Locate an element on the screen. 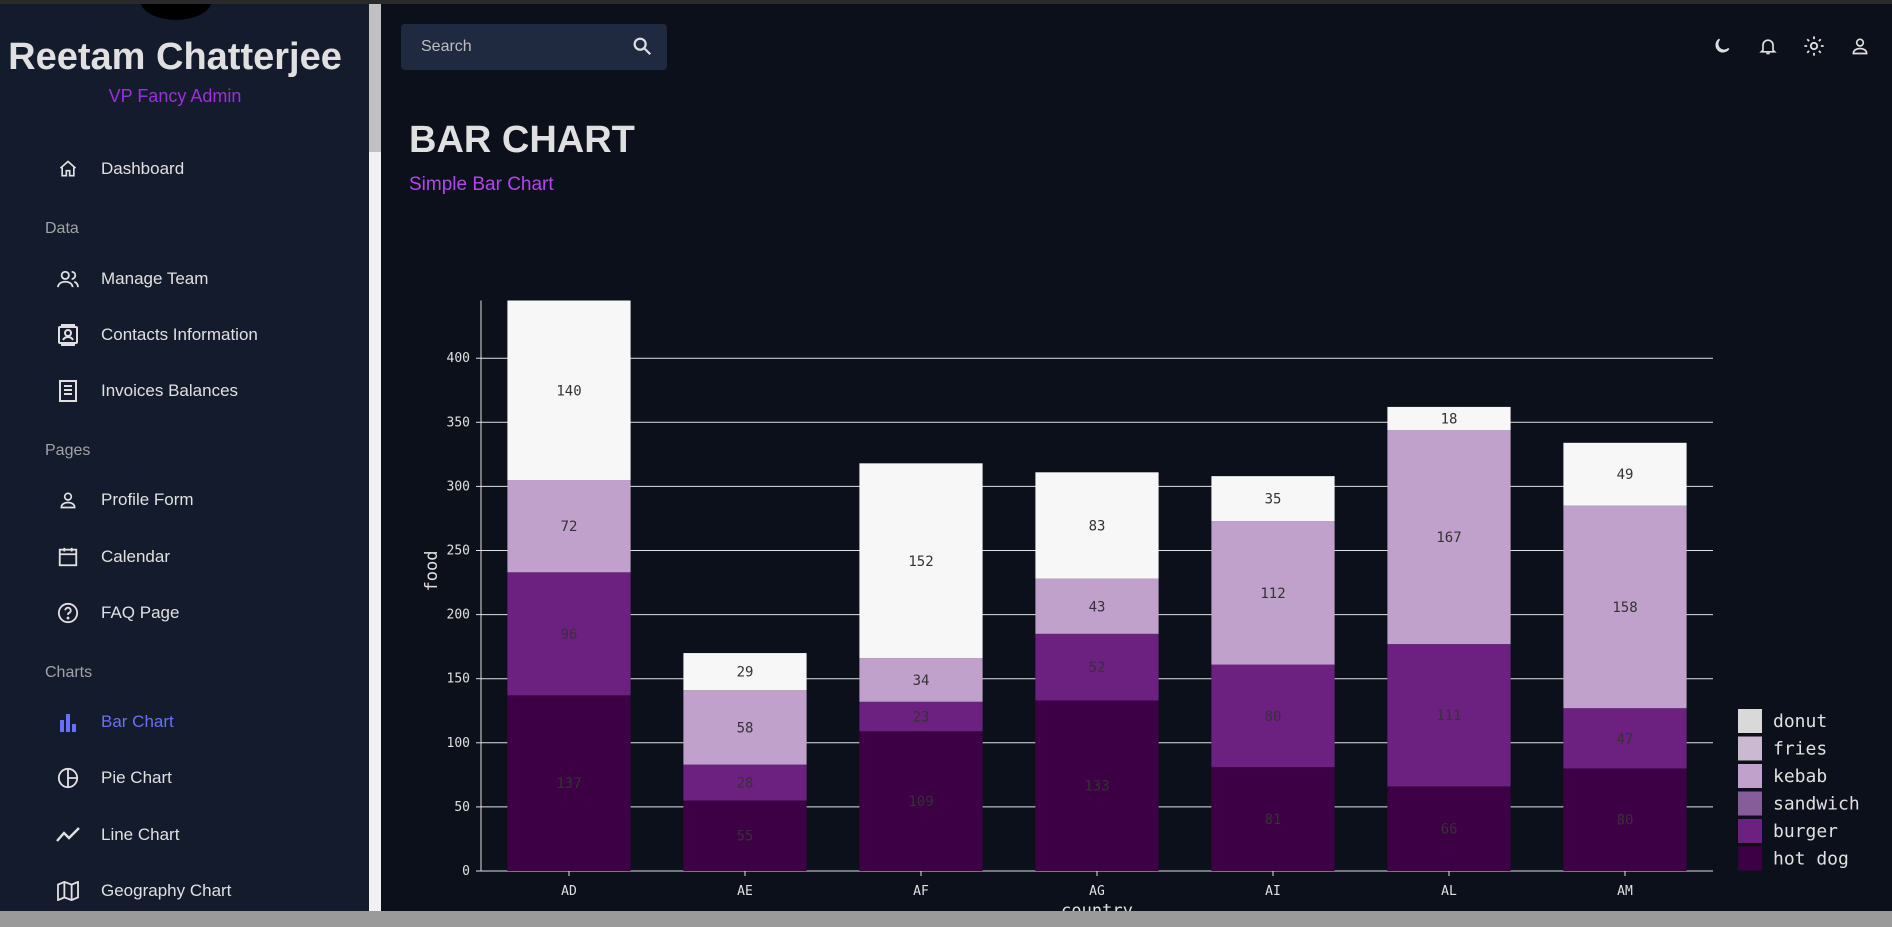 This screenshot has height=927, width=1892. x-axis-title: country is located at coordinates (1097, 906).